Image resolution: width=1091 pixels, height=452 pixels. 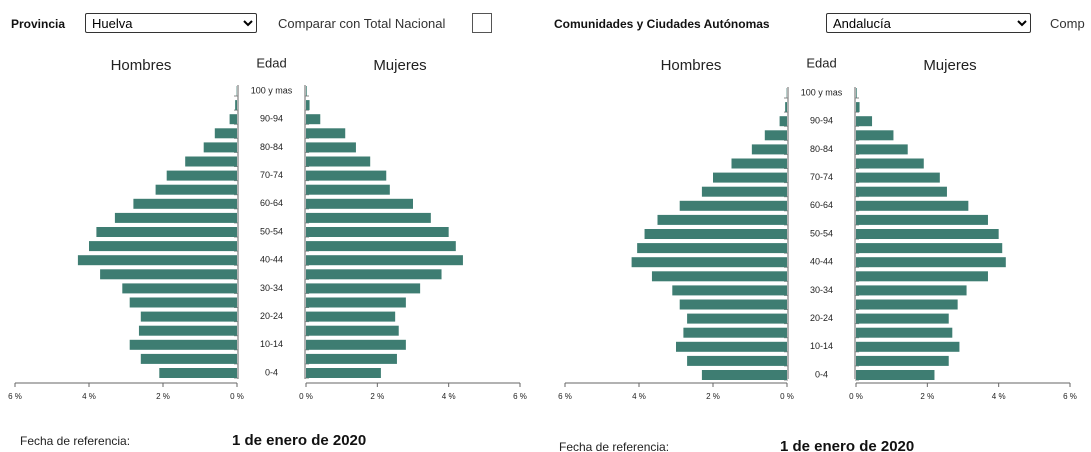 I want to click on age-label: 40-44, so click(x=821, y=262).